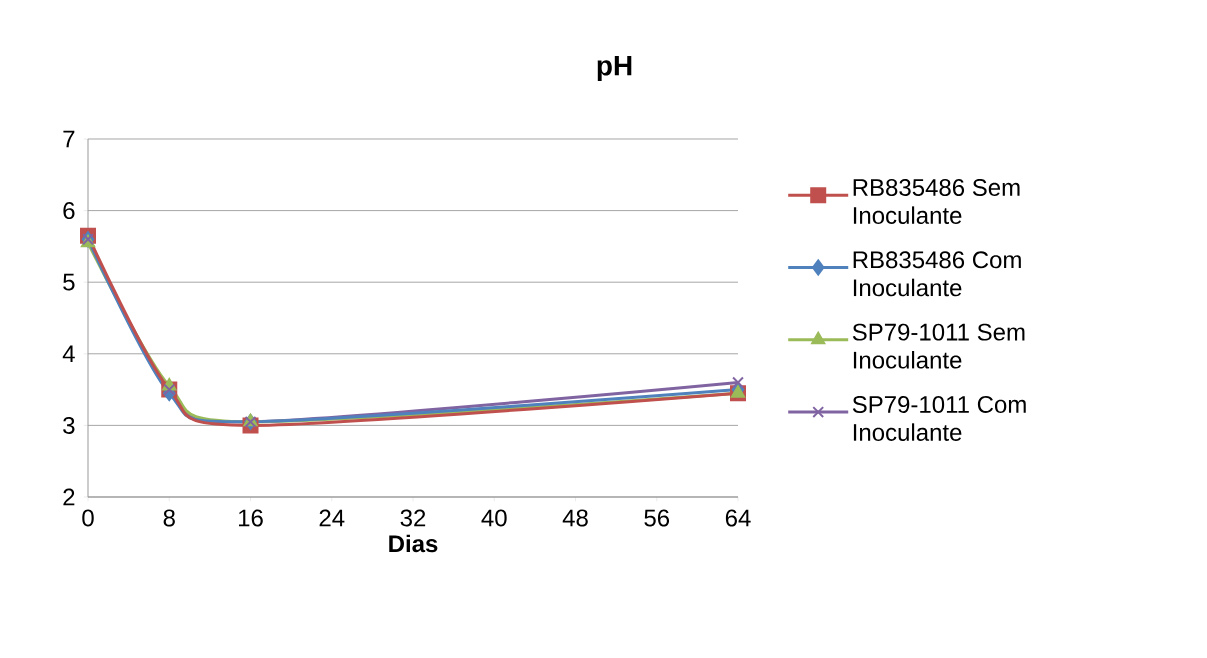  What do you see at coordinates (68, 354) in the screenshot?
I see `y-tick-label: 4` at bounding box center [68, 354].